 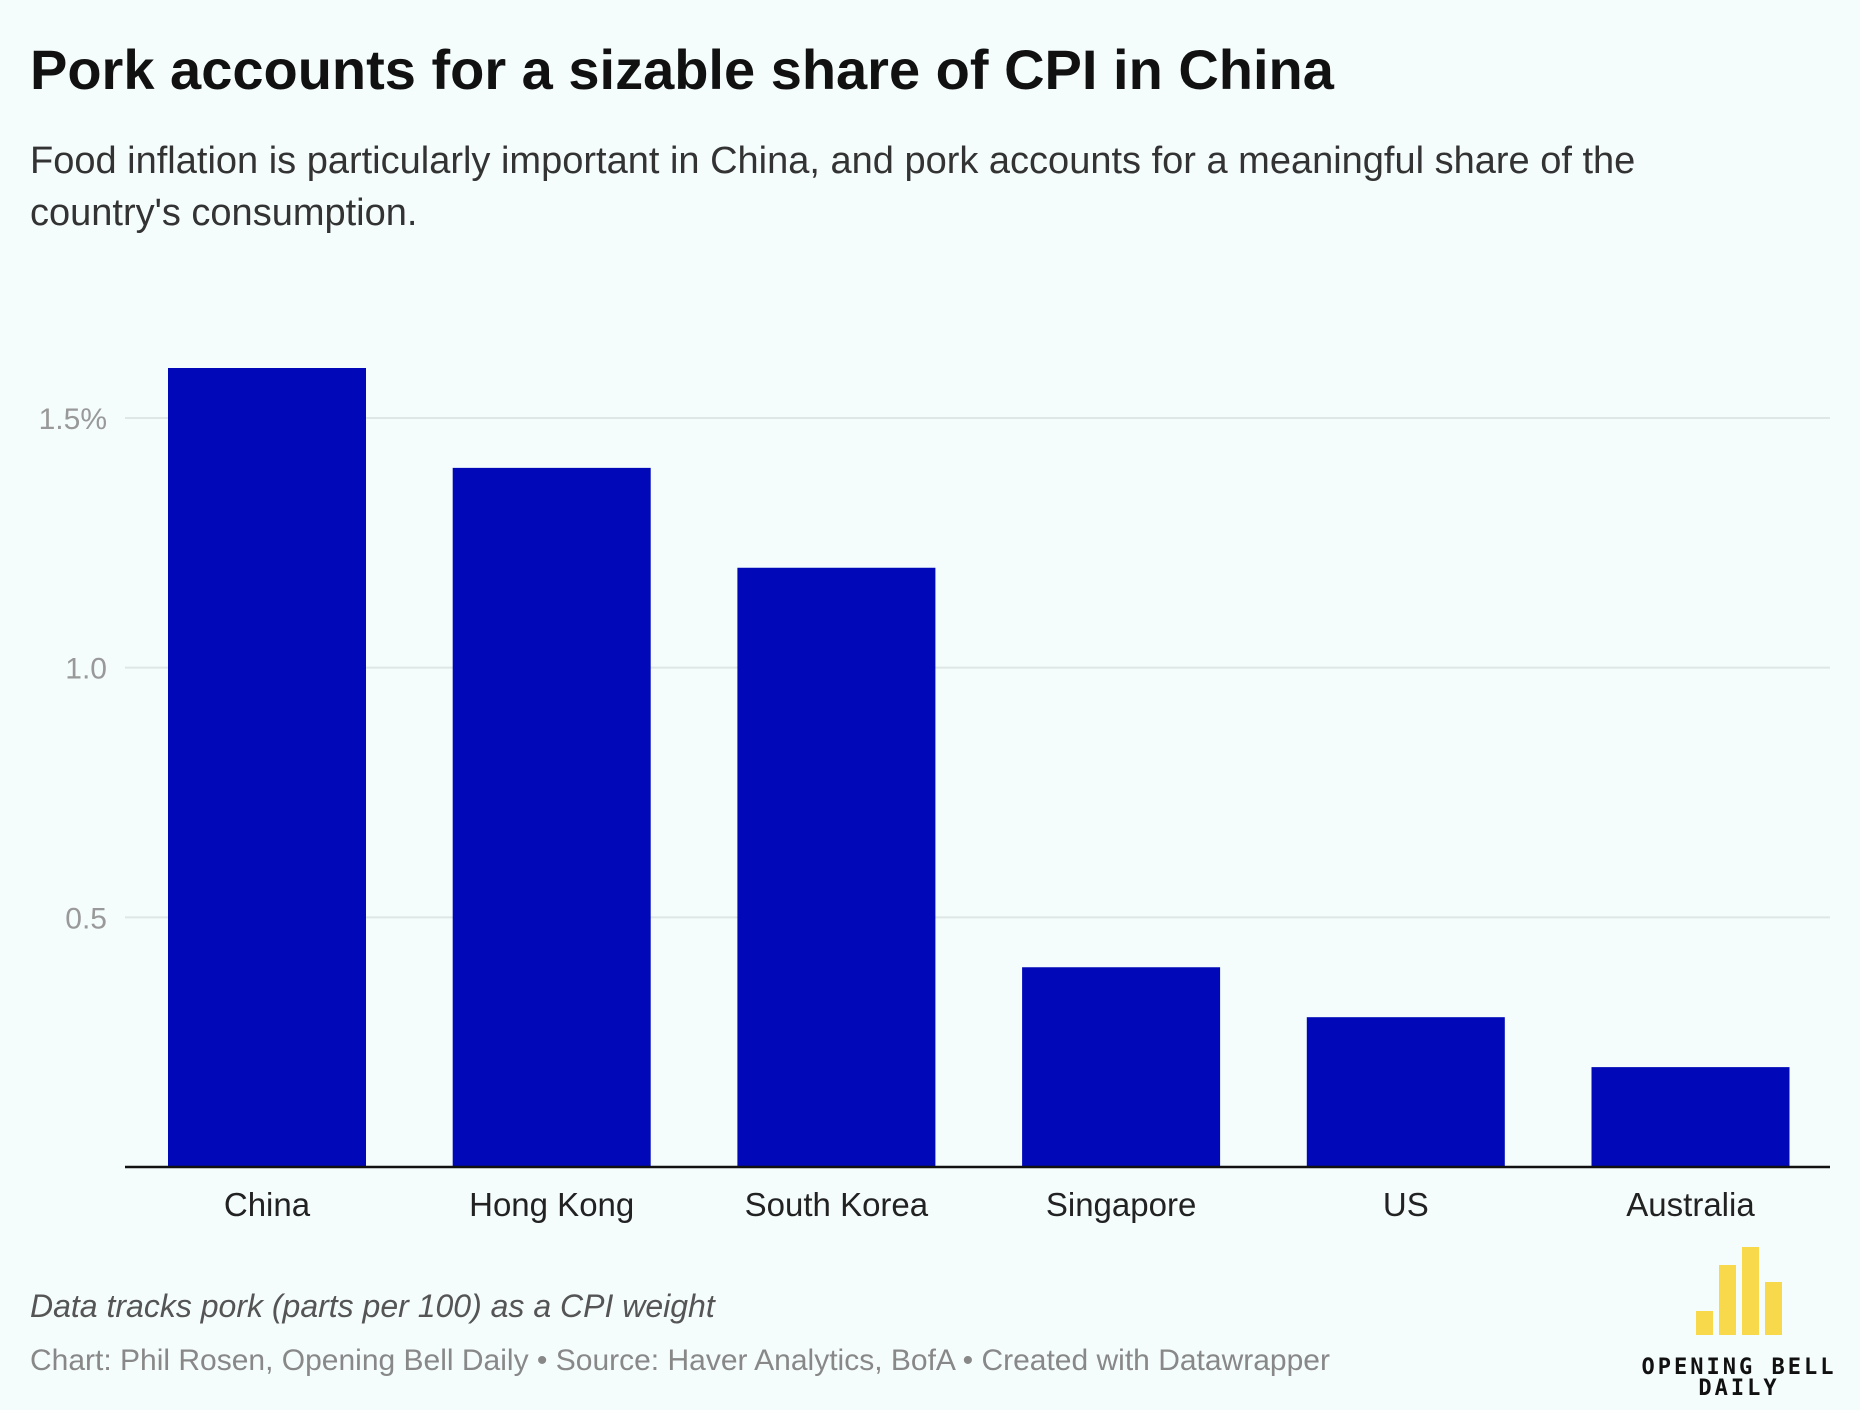 I want to click on logo-text: OPENING BELL, so click(x=1739, y=1367).